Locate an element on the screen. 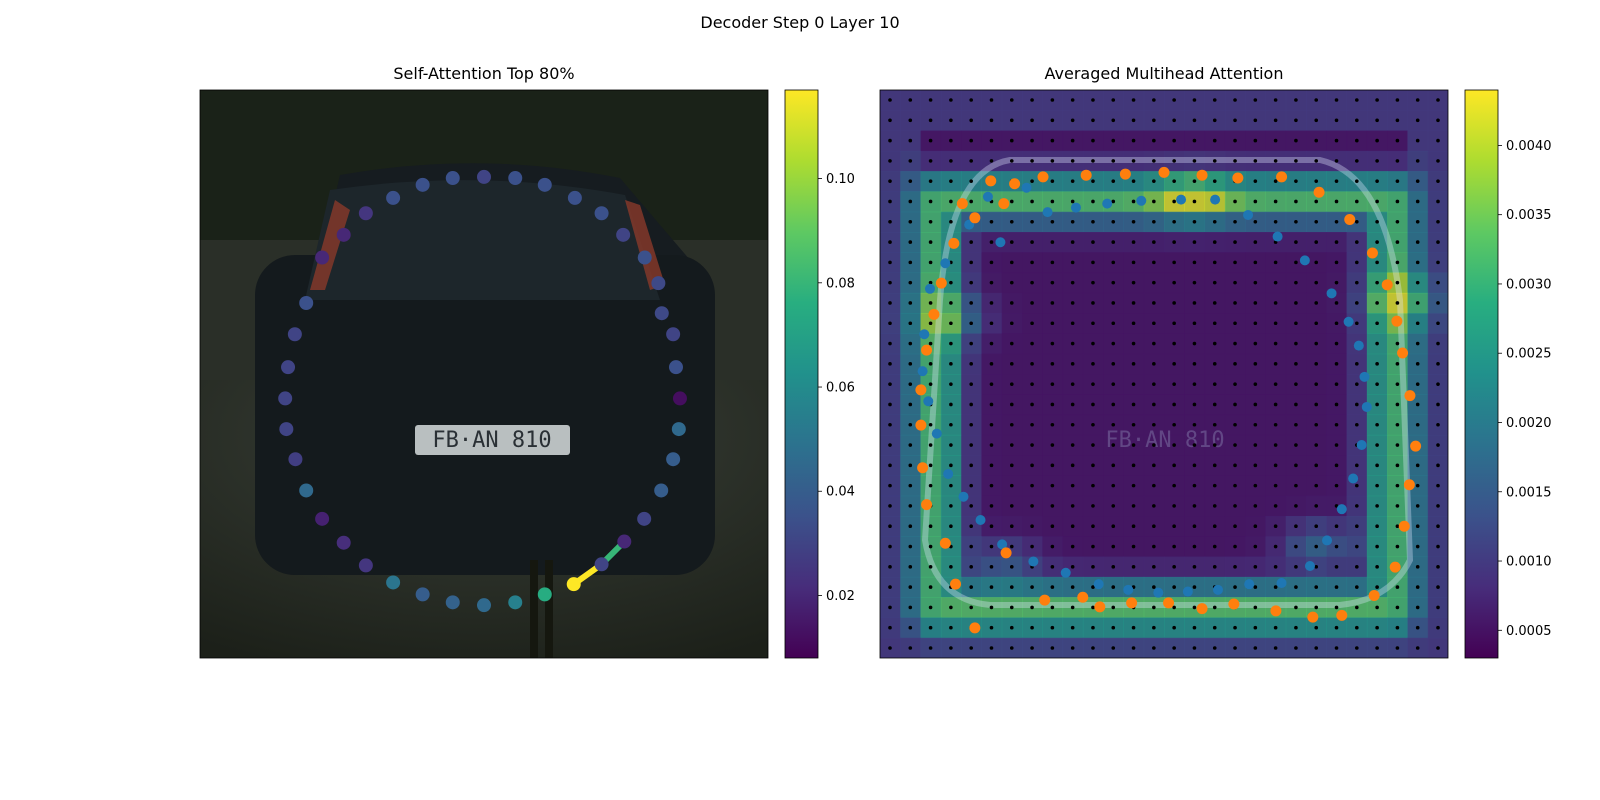 This screenshot has width=1600, height=800. attention-point is located at coordinates (644, 257).